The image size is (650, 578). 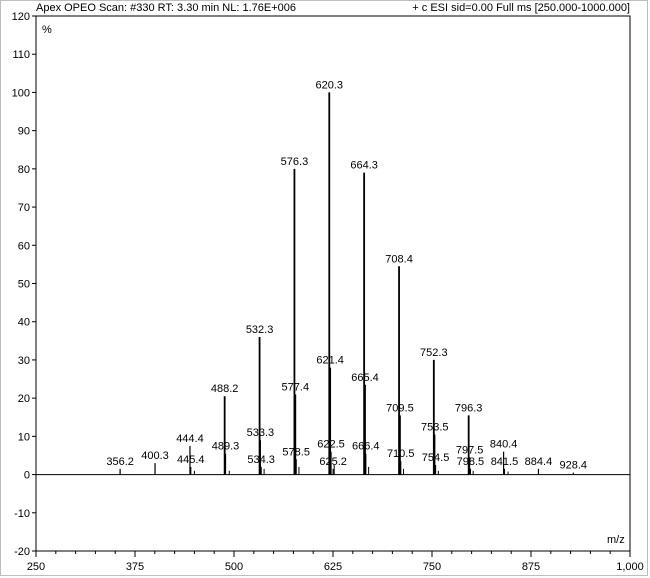 What do you see at coordinates (24, 437) in the screenshot?
I see `y-tick-label: 10` at bounding box center [24, 437].